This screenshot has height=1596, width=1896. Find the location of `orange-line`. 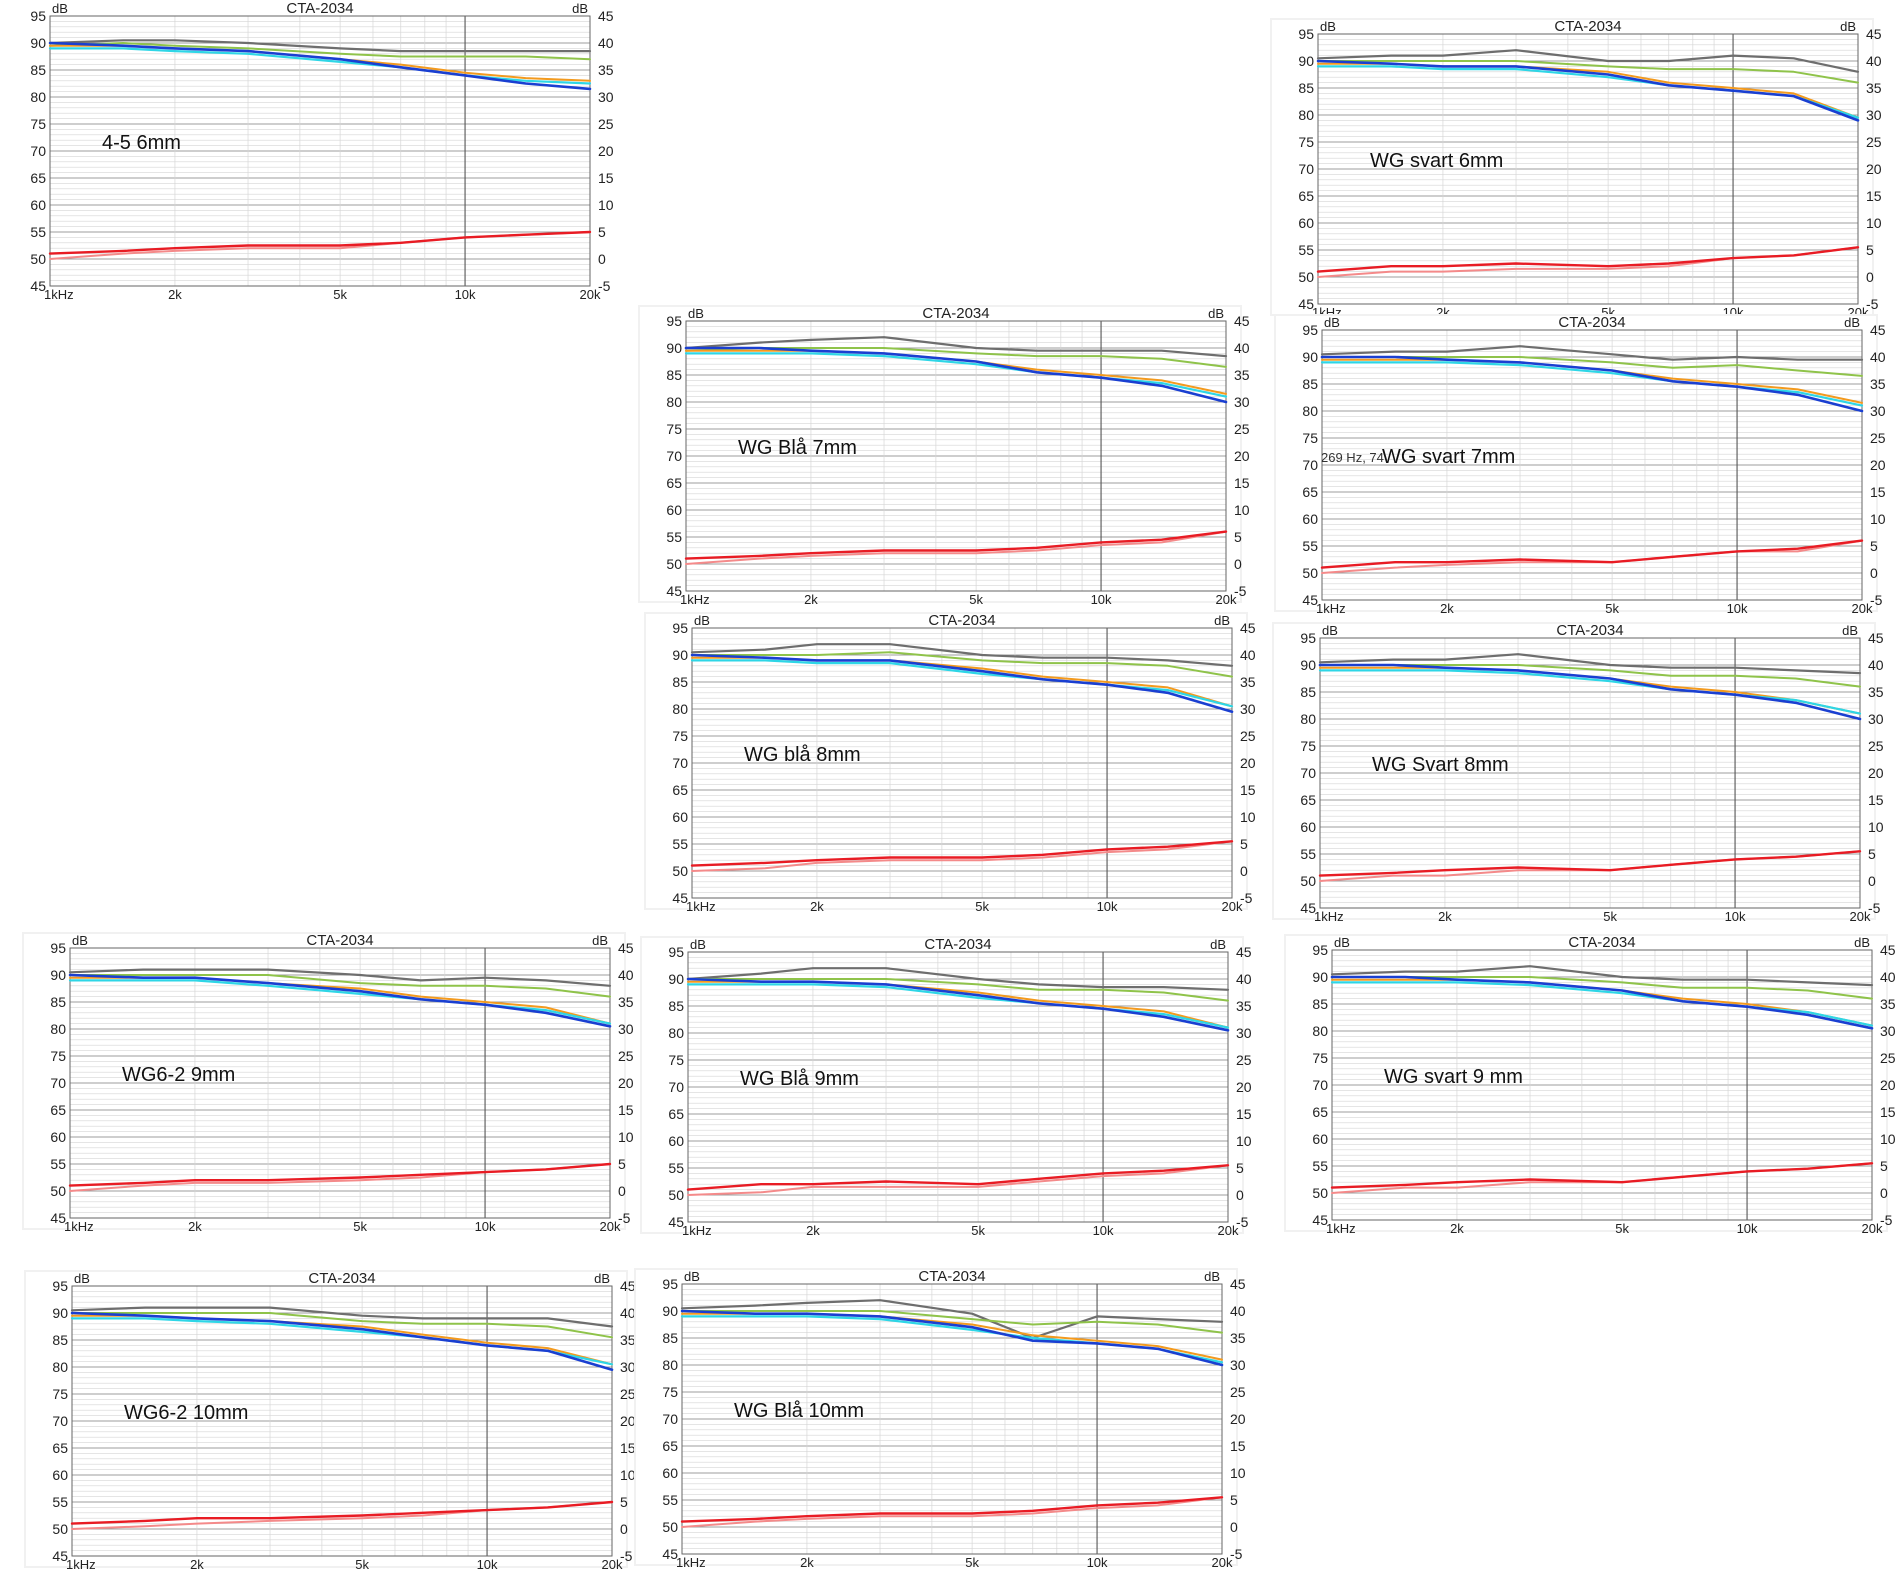

orange-line is located at coordinates (1602, 1002).